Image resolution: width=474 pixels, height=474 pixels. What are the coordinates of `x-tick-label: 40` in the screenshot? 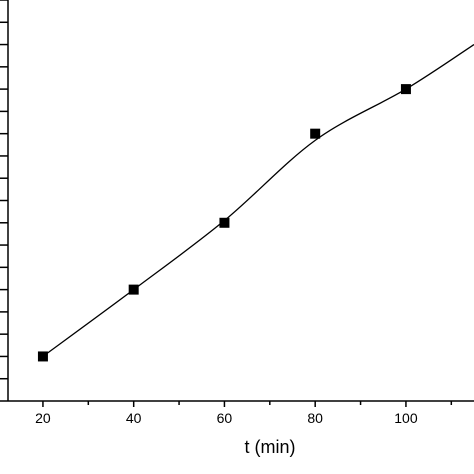 It's located at (134, 418).